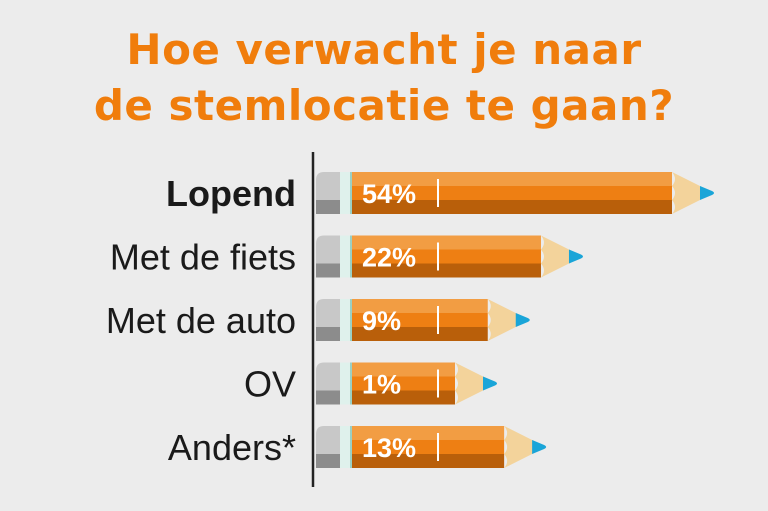  Describe the element at coordinates (389, 448) in the screenshot. I see `value-label: 13%` at that location.